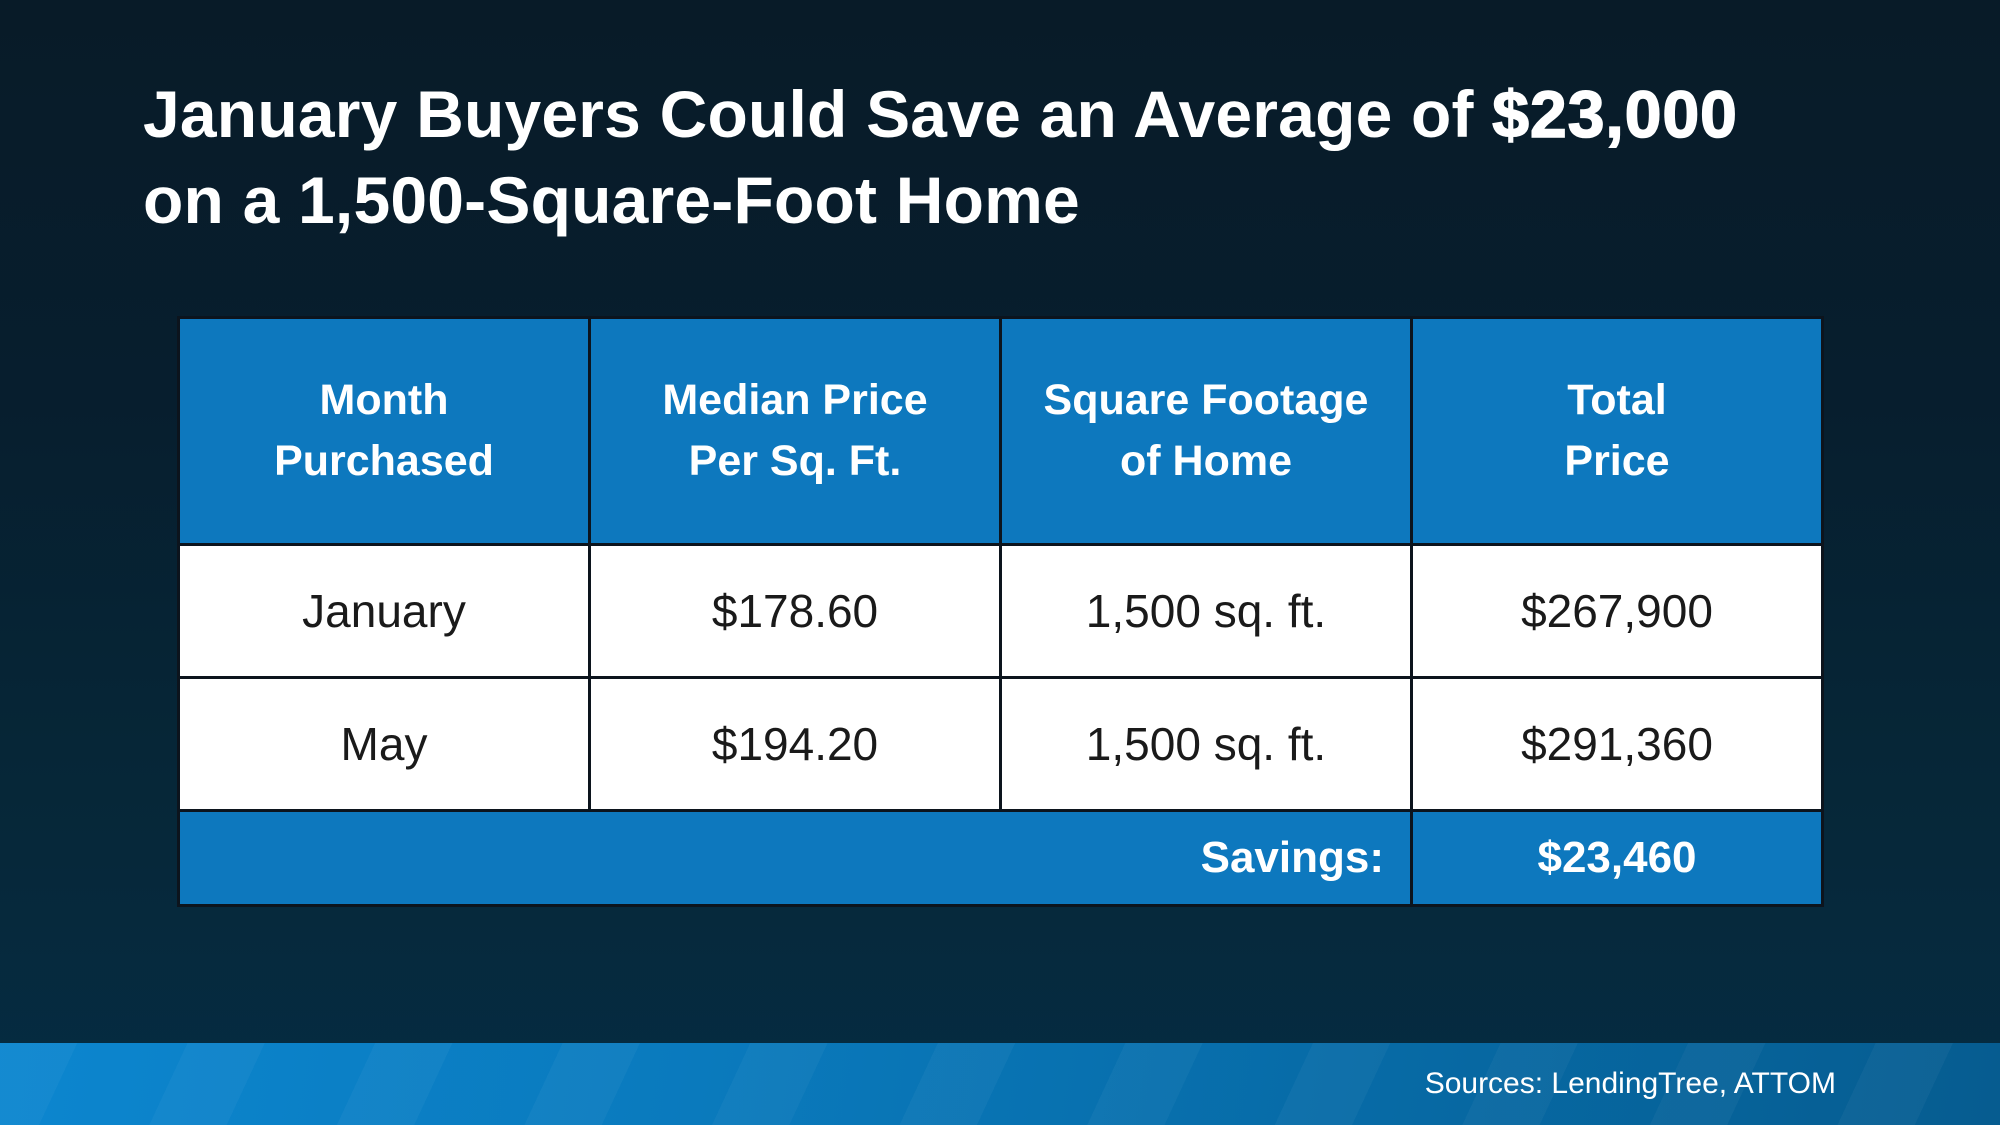 The image size is (2000, 1125). What do you see at coordinates (795, 611) in the screenshot?
I see `row-january-median-price: $178.60` at bounding box center [795, 611].